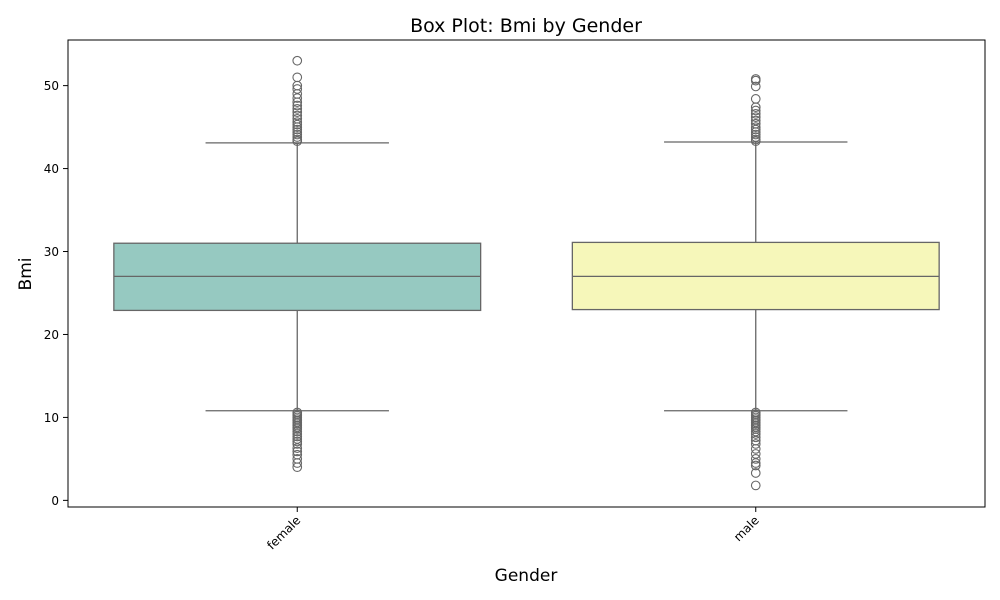 The image size is (1000, 600). I want to click on y-tick-label: 30, so click(51, 252).